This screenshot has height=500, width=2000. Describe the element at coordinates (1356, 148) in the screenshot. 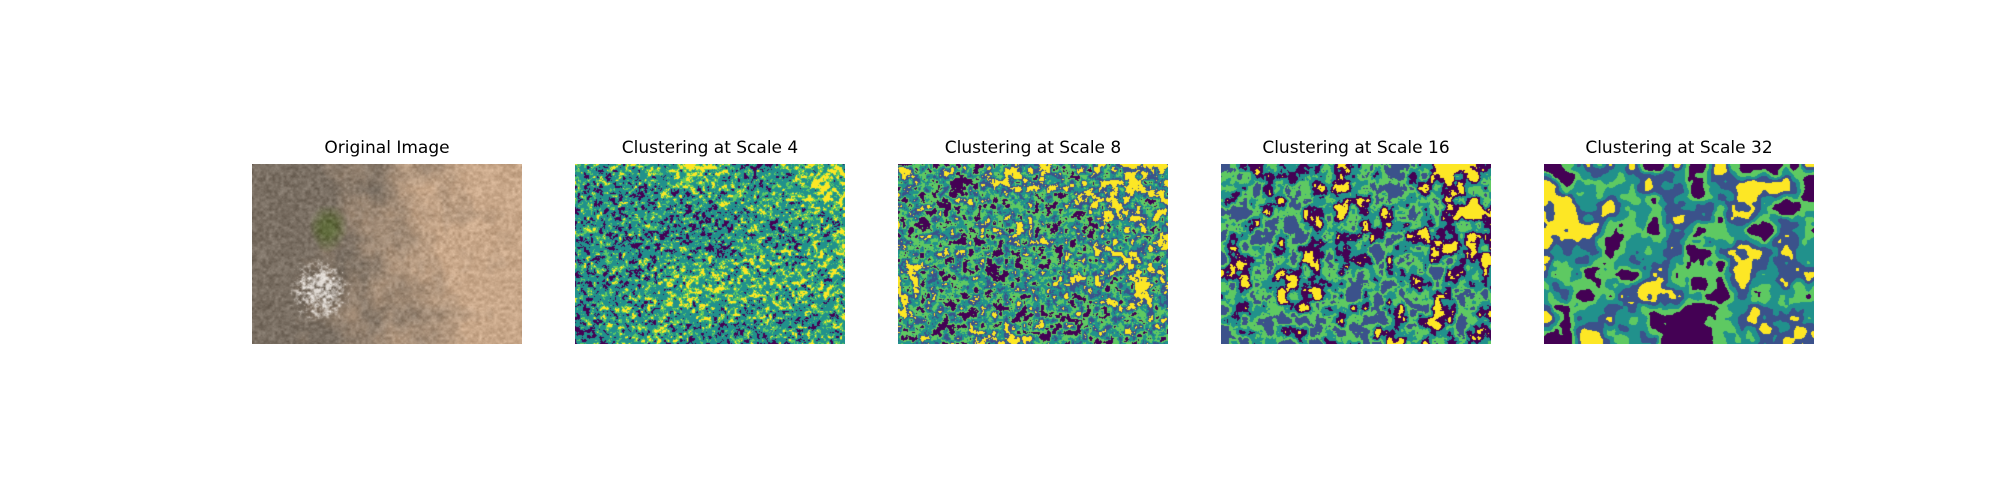

I see `panel-title: Clustering at Scale 16` at that location.